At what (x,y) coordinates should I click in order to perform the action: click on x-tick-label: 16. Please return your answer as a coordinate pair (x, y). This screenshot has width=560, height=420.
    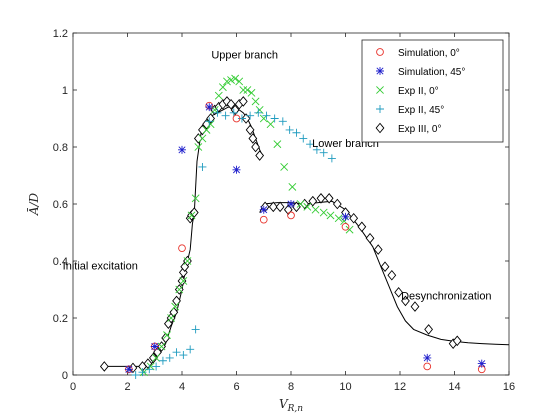
    Looking at the image, I should click on (509, 387).